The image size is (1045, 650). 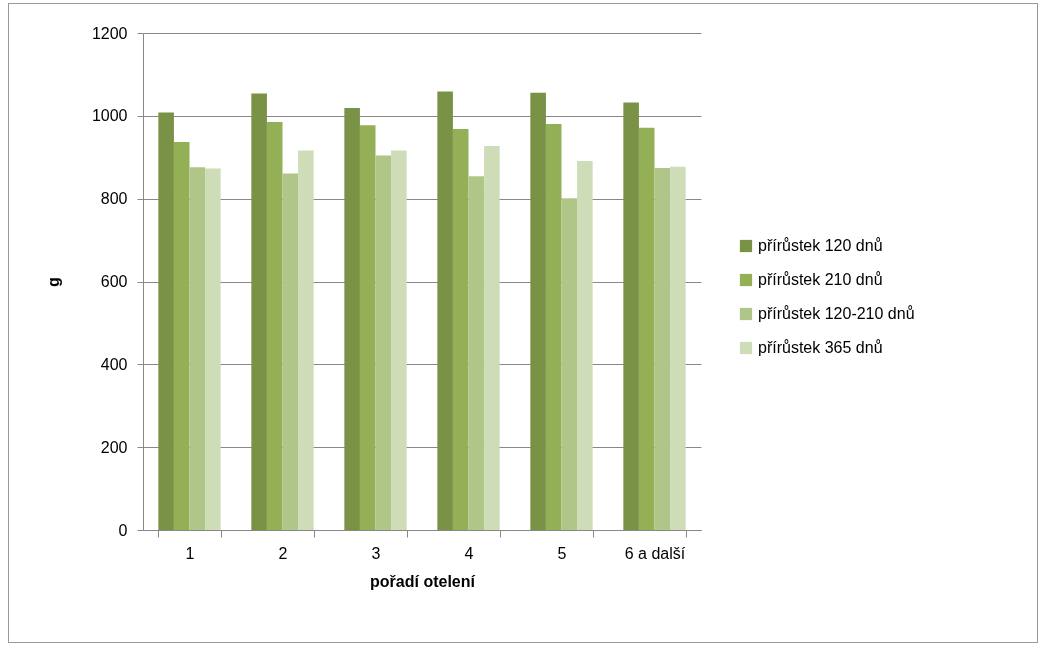 I want to click on x-tick-label: 6 a další, so click(x=655, y=553).